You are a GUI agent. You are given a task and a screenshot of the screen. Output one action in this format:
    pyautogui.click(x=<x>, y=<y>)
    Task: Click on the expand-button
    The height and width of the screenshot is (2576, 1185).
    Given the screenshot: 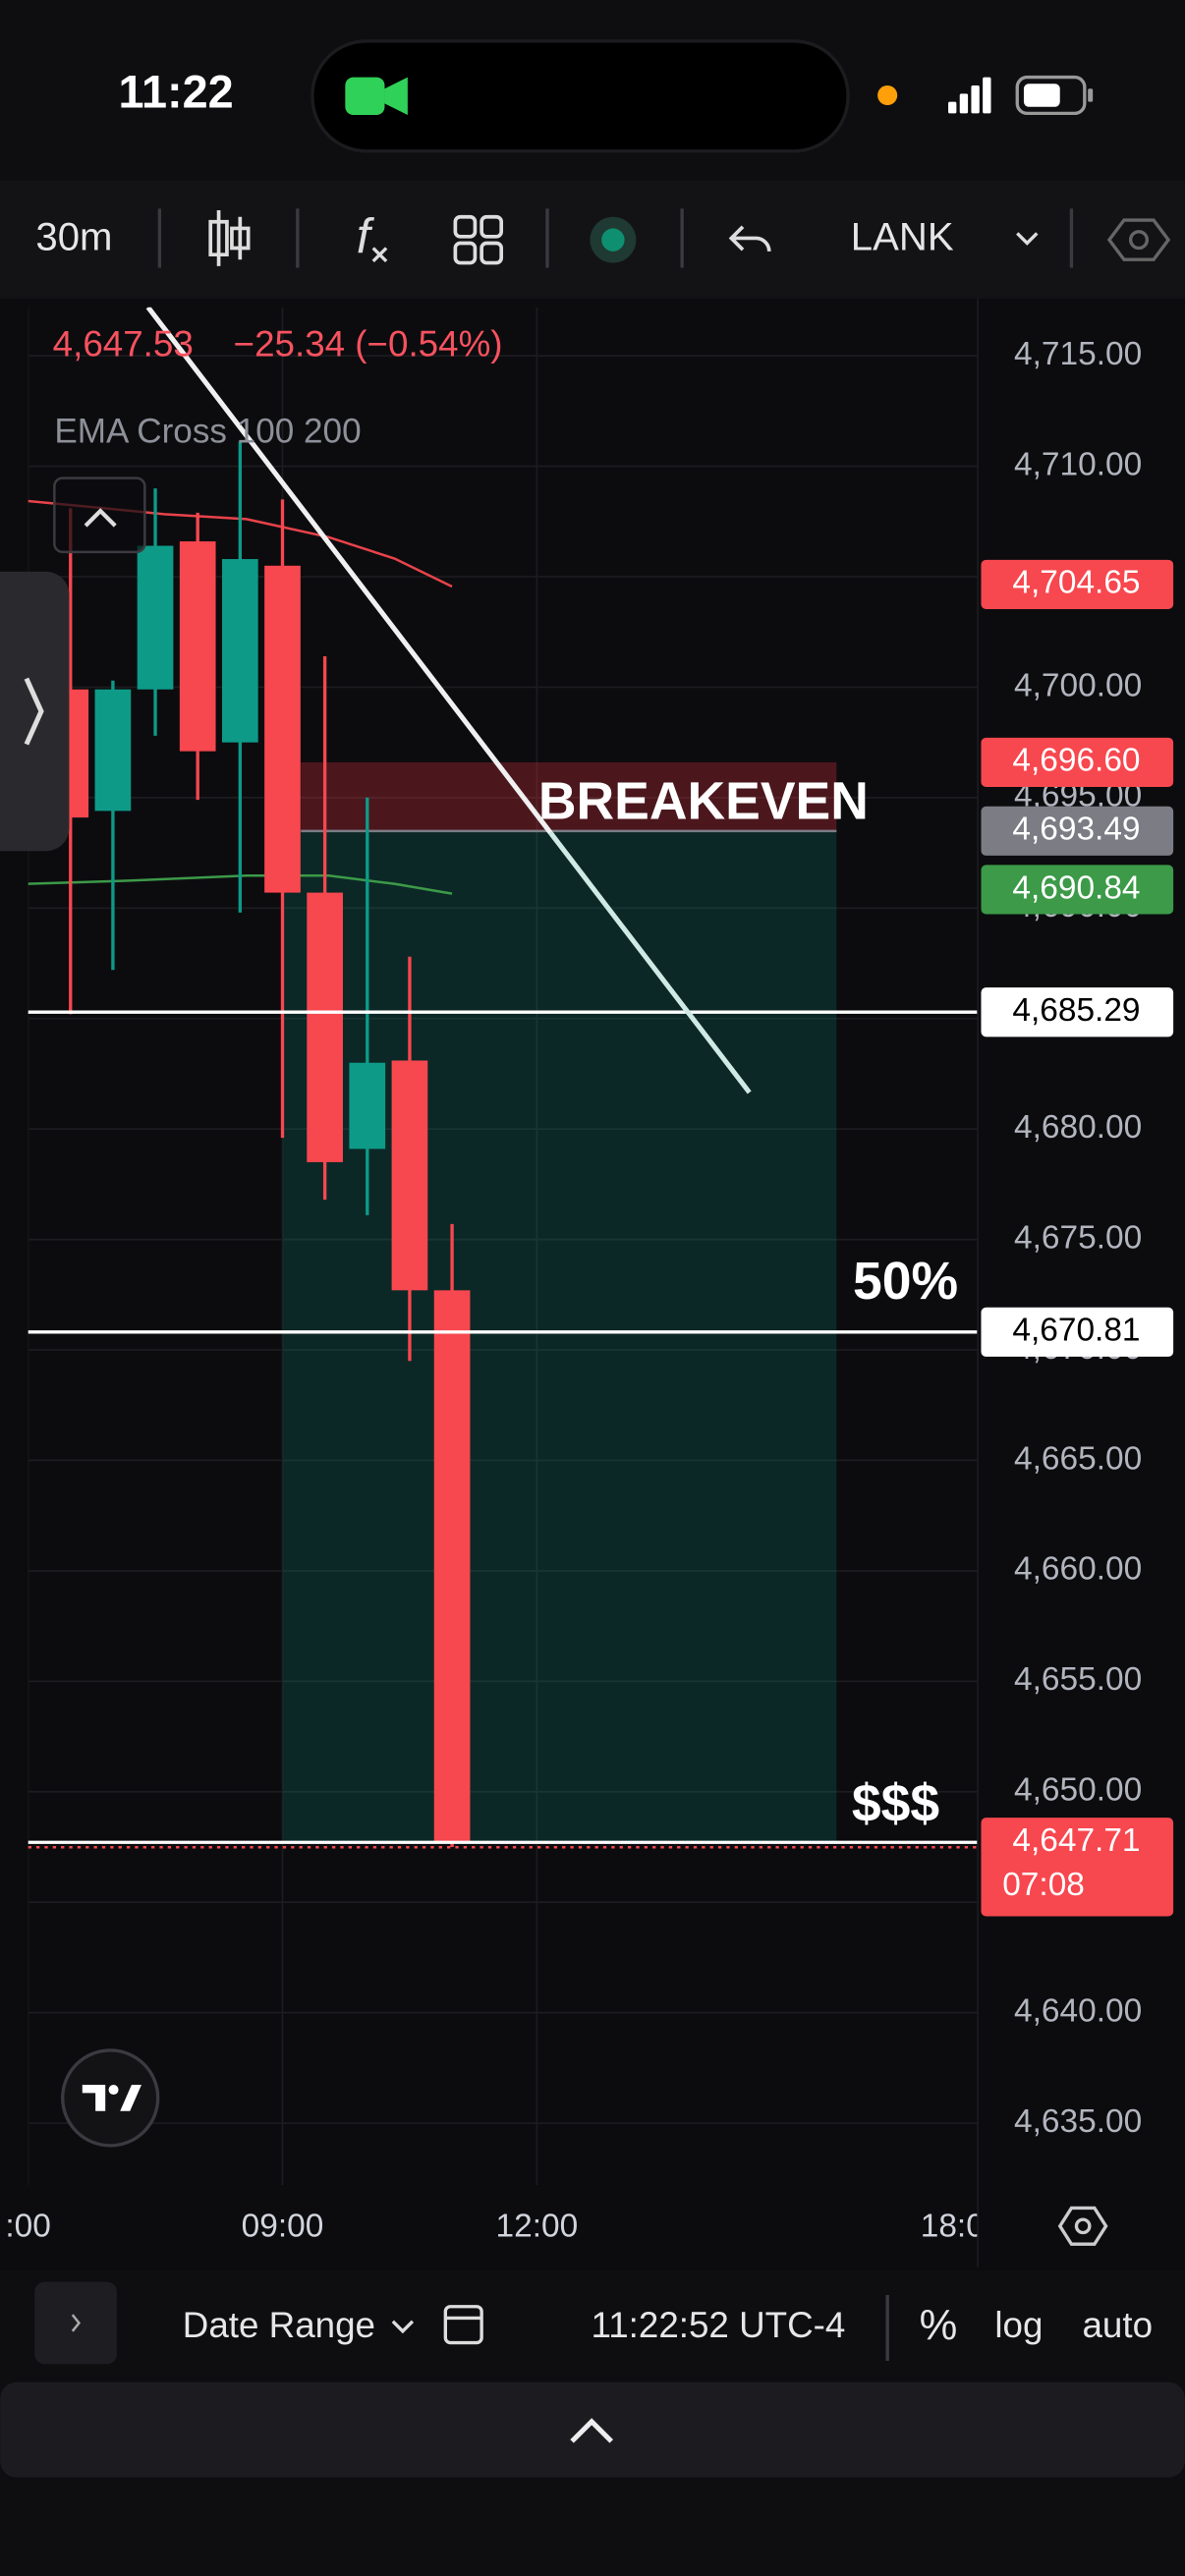 What is the action you would take?
    pyautogui.click(x=76, y=2323)
    